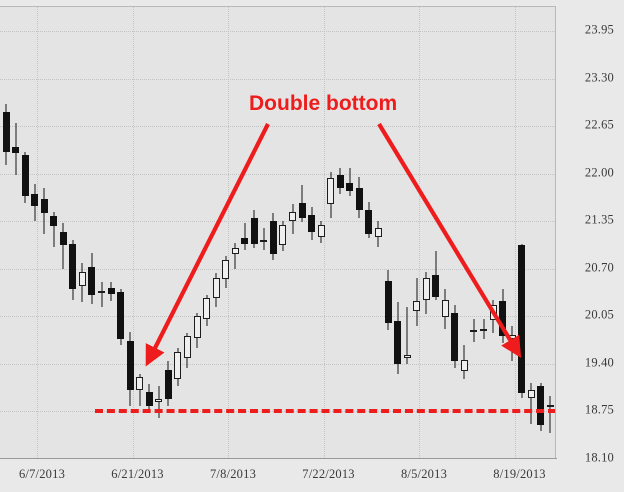 This screenshot has height=492, width=624. Describe the element at coordinates (424, 474) in the screenshot. I see `x-axis-tick-label: 8/5/2013` at that location.